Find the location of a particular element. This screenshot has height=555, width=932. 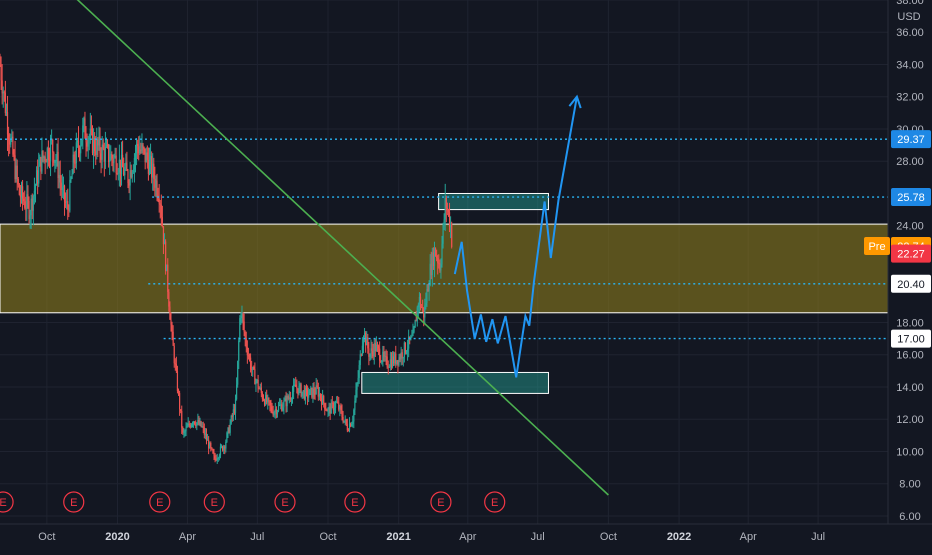

price-marker: 29.37 is located at coordinates (911, 139).